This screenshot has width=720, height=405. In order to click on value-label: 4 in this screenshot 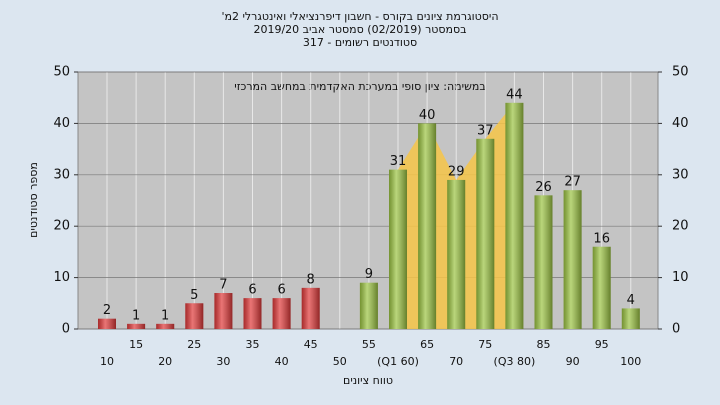, I will do `click(631, 300)`.